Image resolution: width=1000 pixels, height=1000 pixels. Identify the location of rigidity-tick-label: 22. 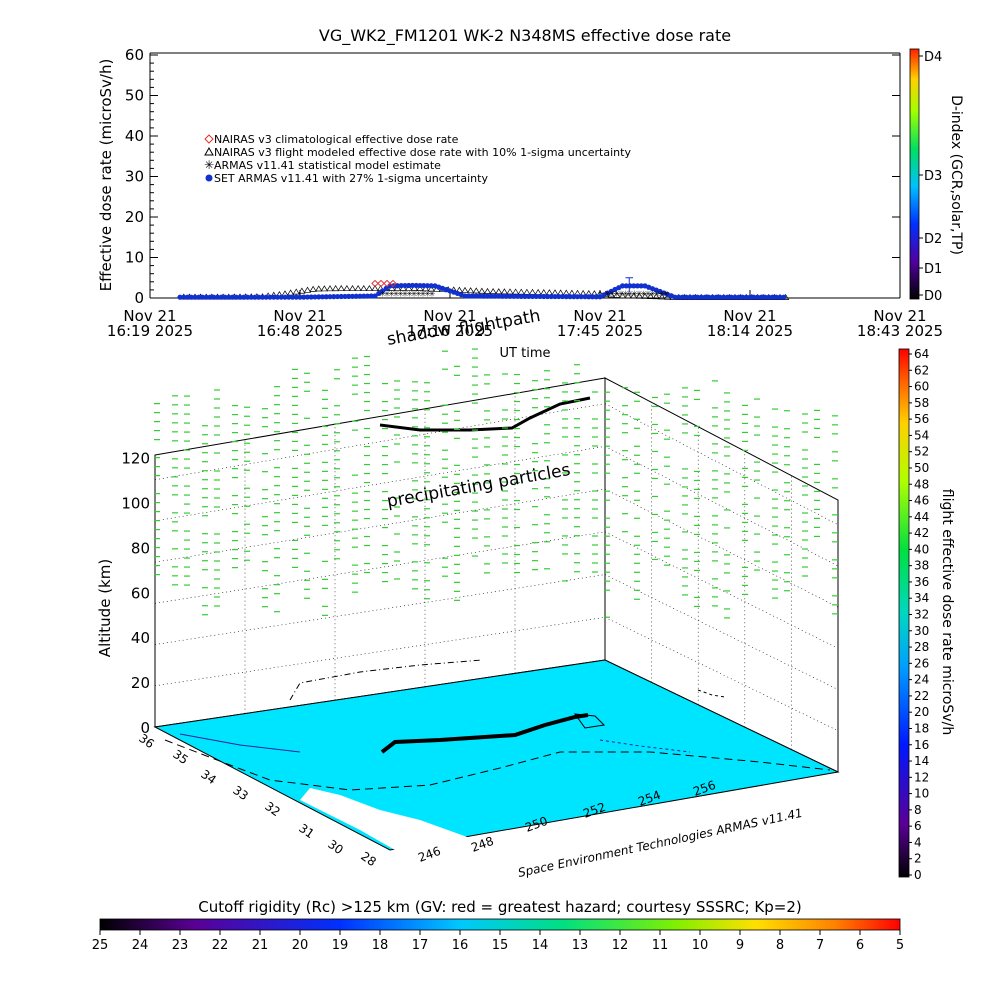
(220, 945).